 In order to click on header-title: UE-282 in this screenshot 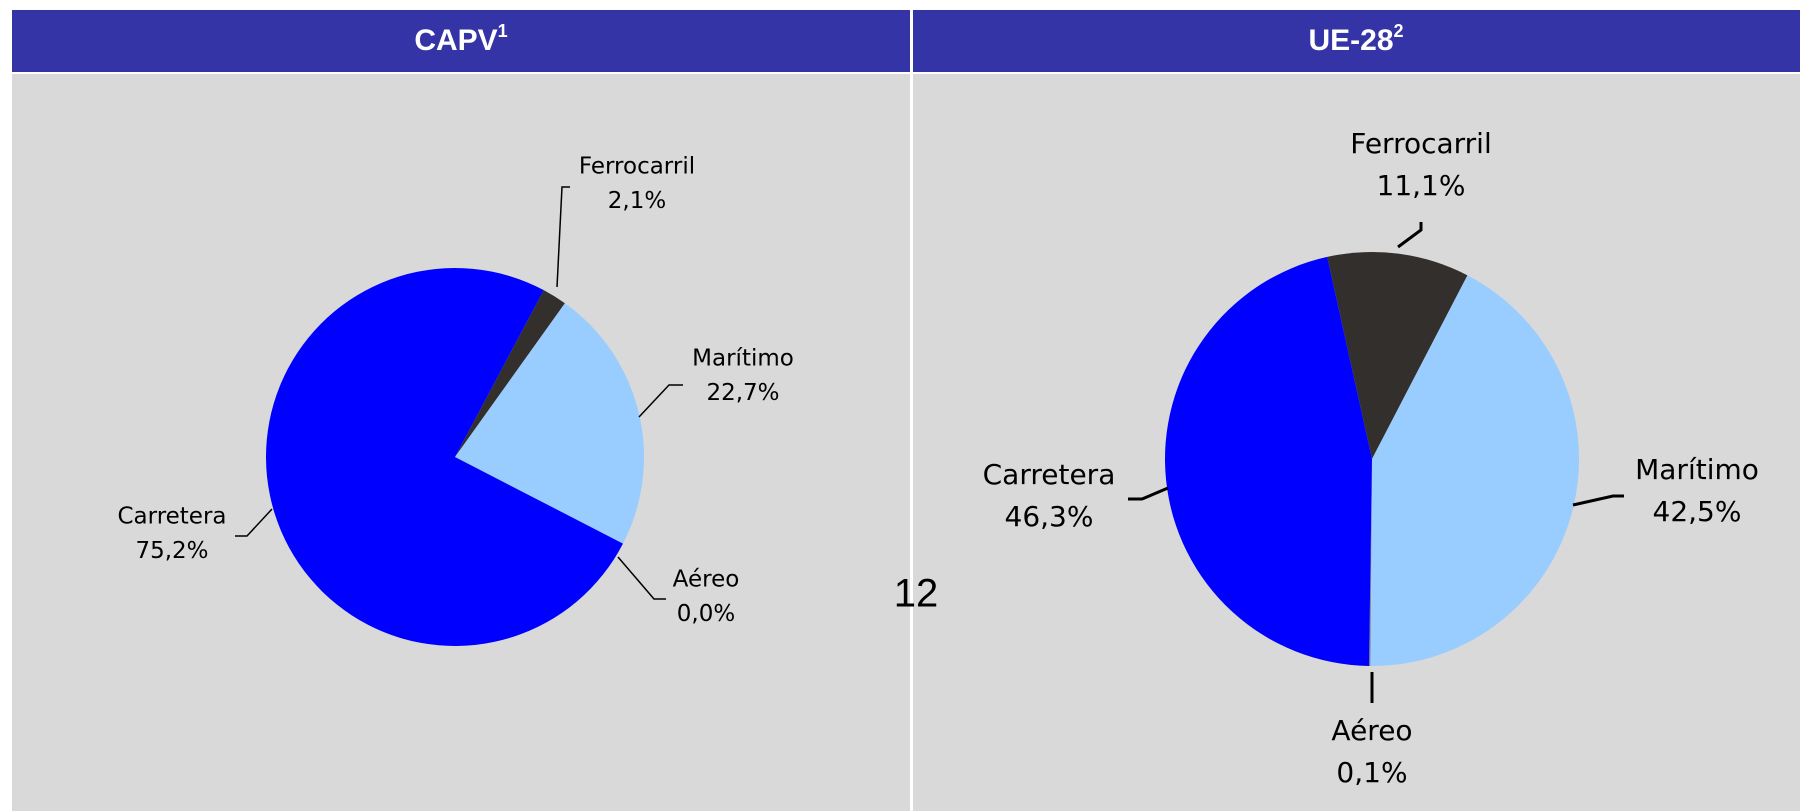, I will do `click(1355, 39)`.